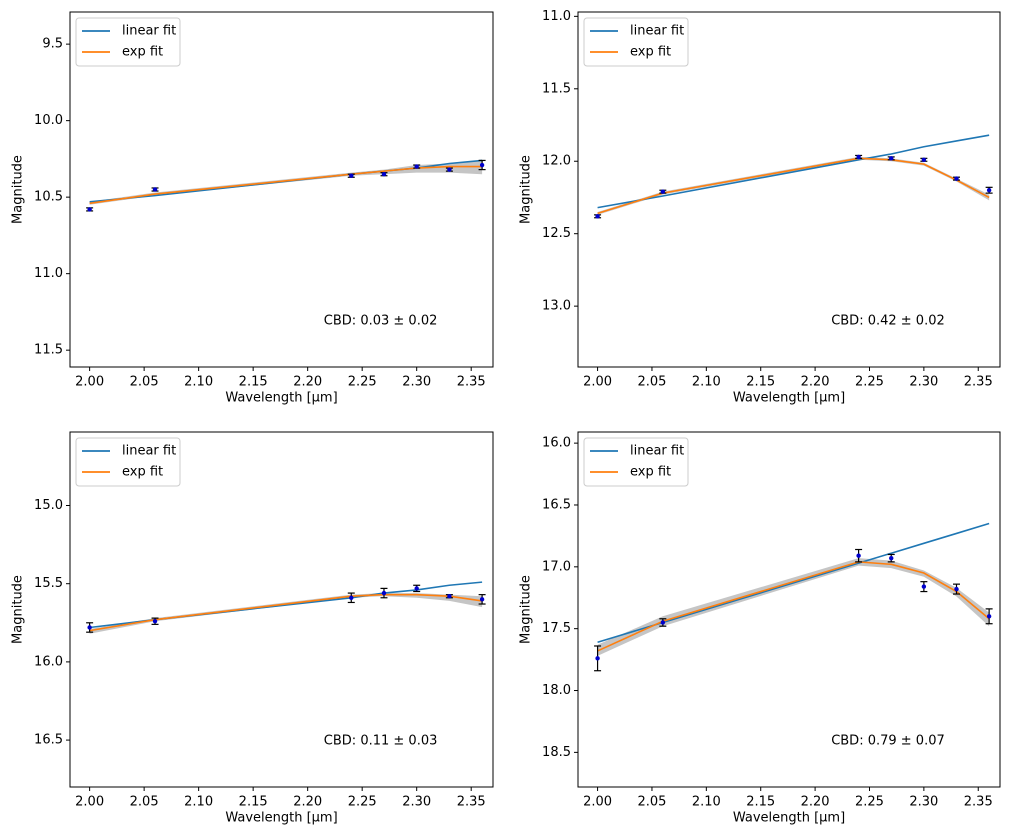 This screenshot has width=1010, height=839. What do you see at coordinates (556, 752) in the screenshot?
I see `y-tick-label: 18.5` at bounding box center [556, 752].